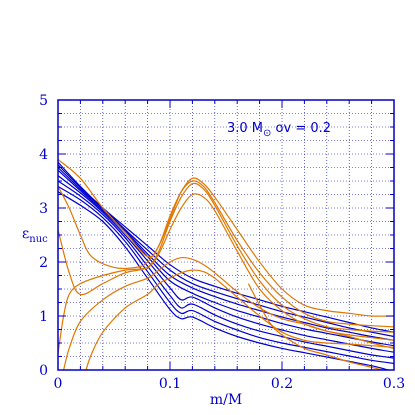  I want to click on annotation-label: 3.0 M⊙ ov = 0.2, so click(279, 130).